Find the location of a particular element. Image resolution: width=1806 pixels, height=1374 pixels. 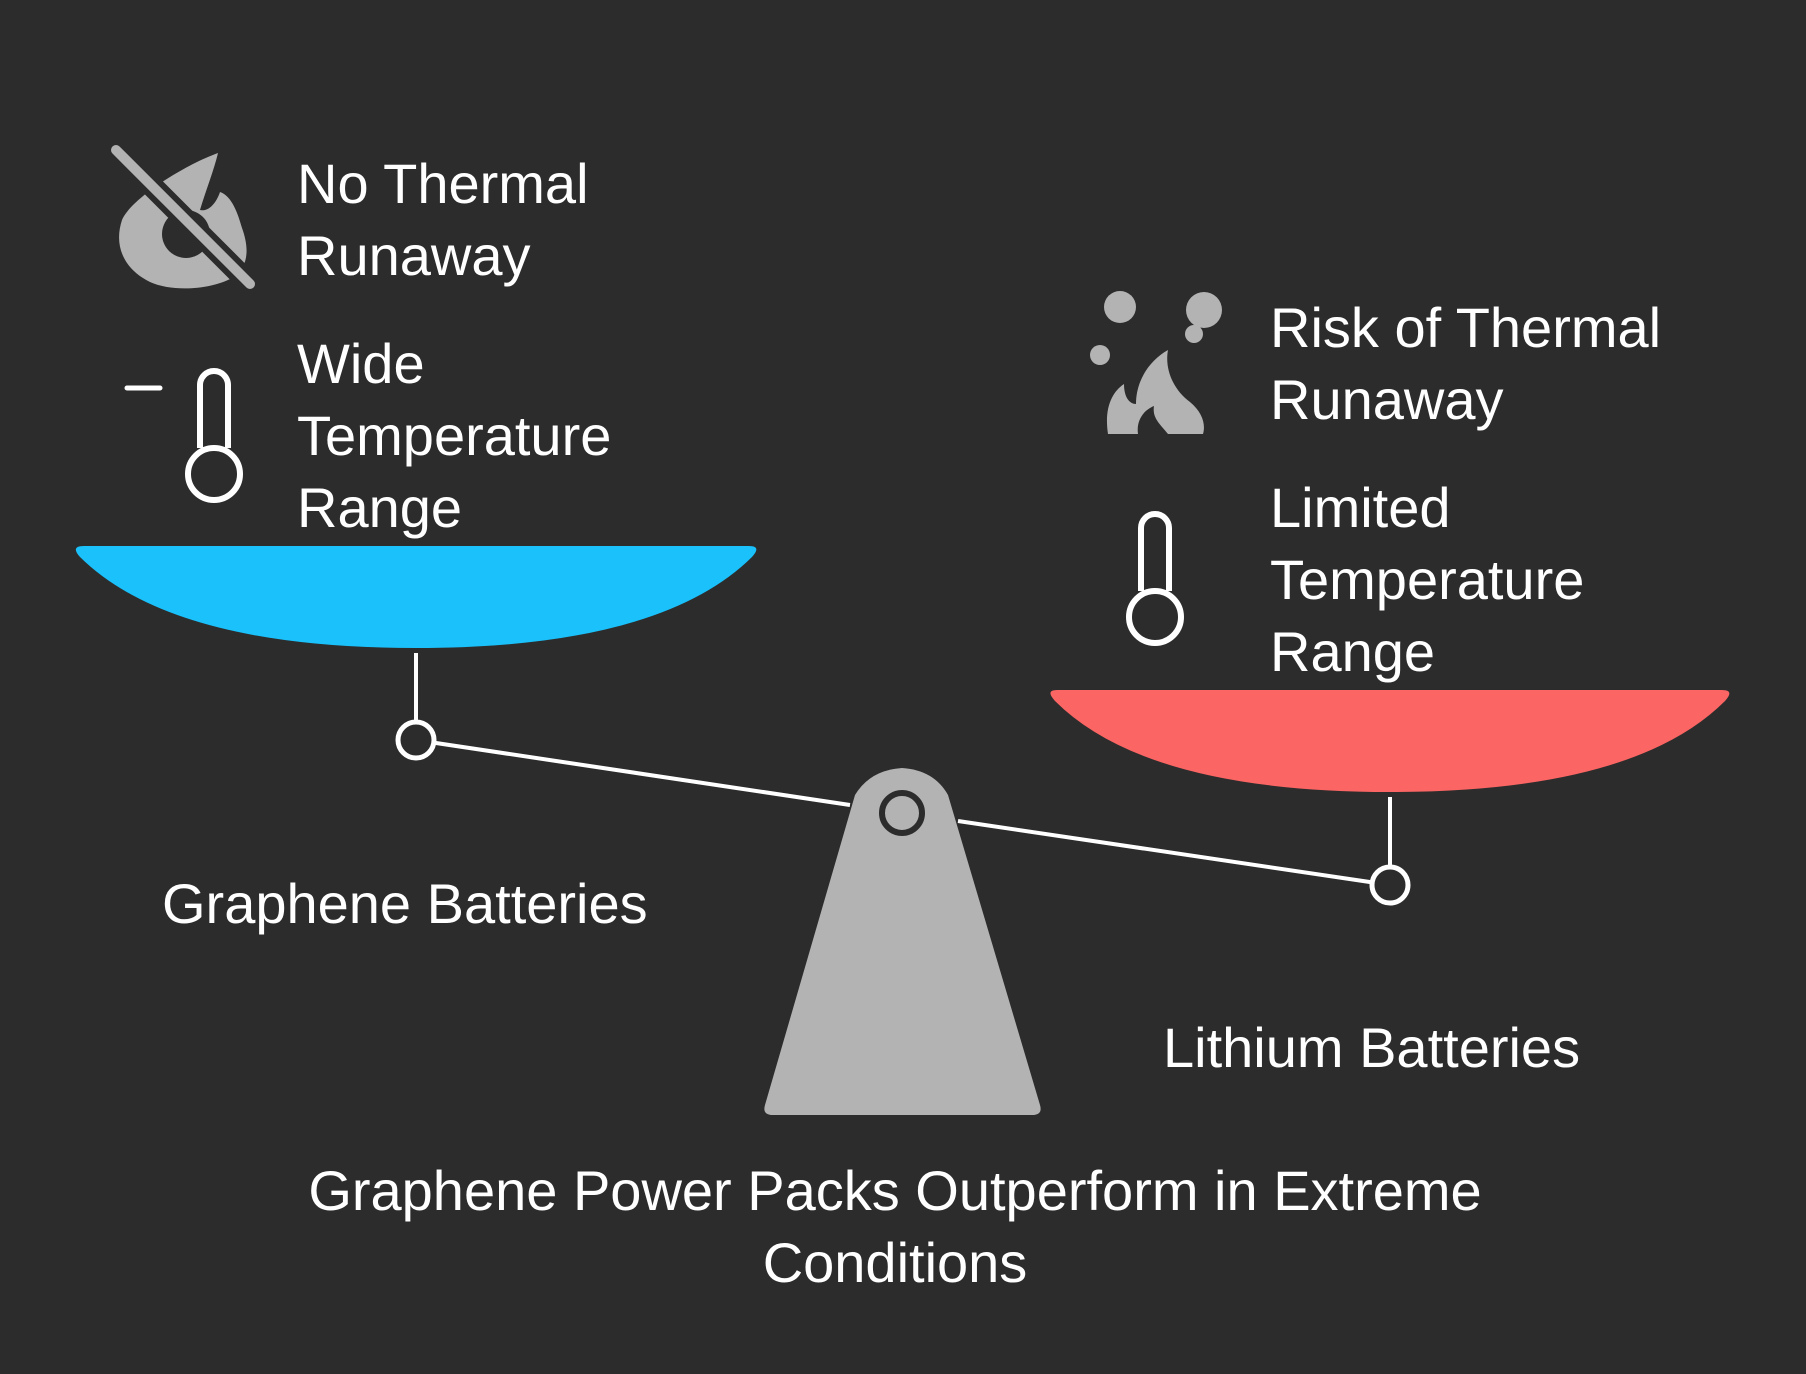

left-pan-hinge is located at coordinates (416, 740).